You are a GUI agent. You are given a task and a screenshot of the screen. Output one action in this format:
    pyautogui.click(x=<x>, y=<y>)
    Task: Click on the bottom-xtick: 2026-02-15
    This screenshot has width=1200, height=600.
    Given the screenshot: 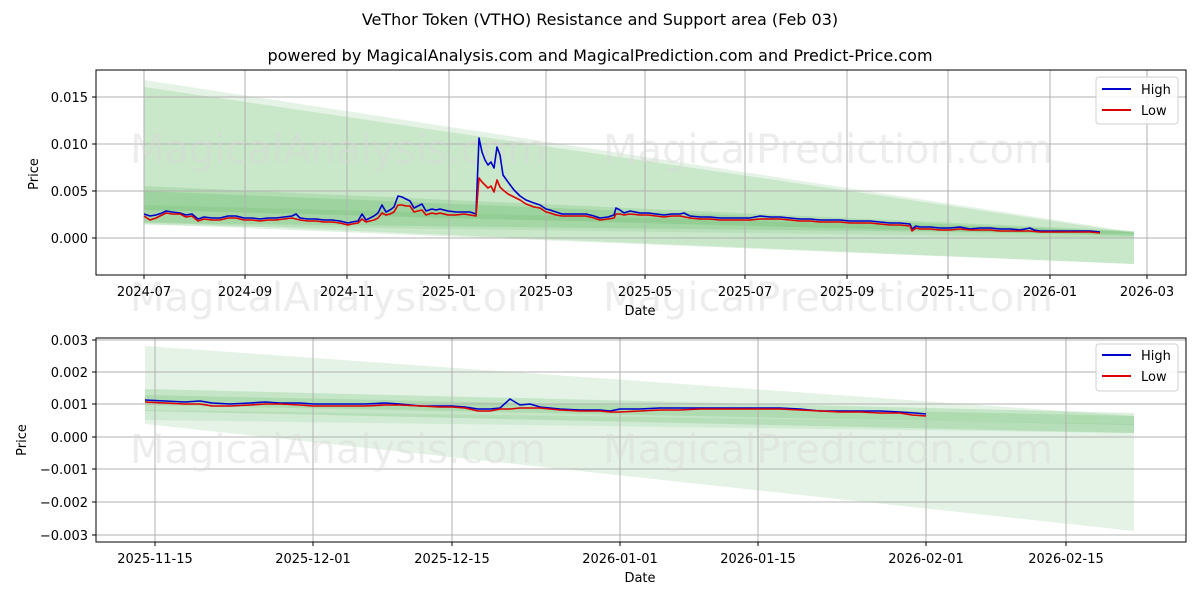 What is the action you would take?
    pyautogui.click(x=1066, y=559)
    